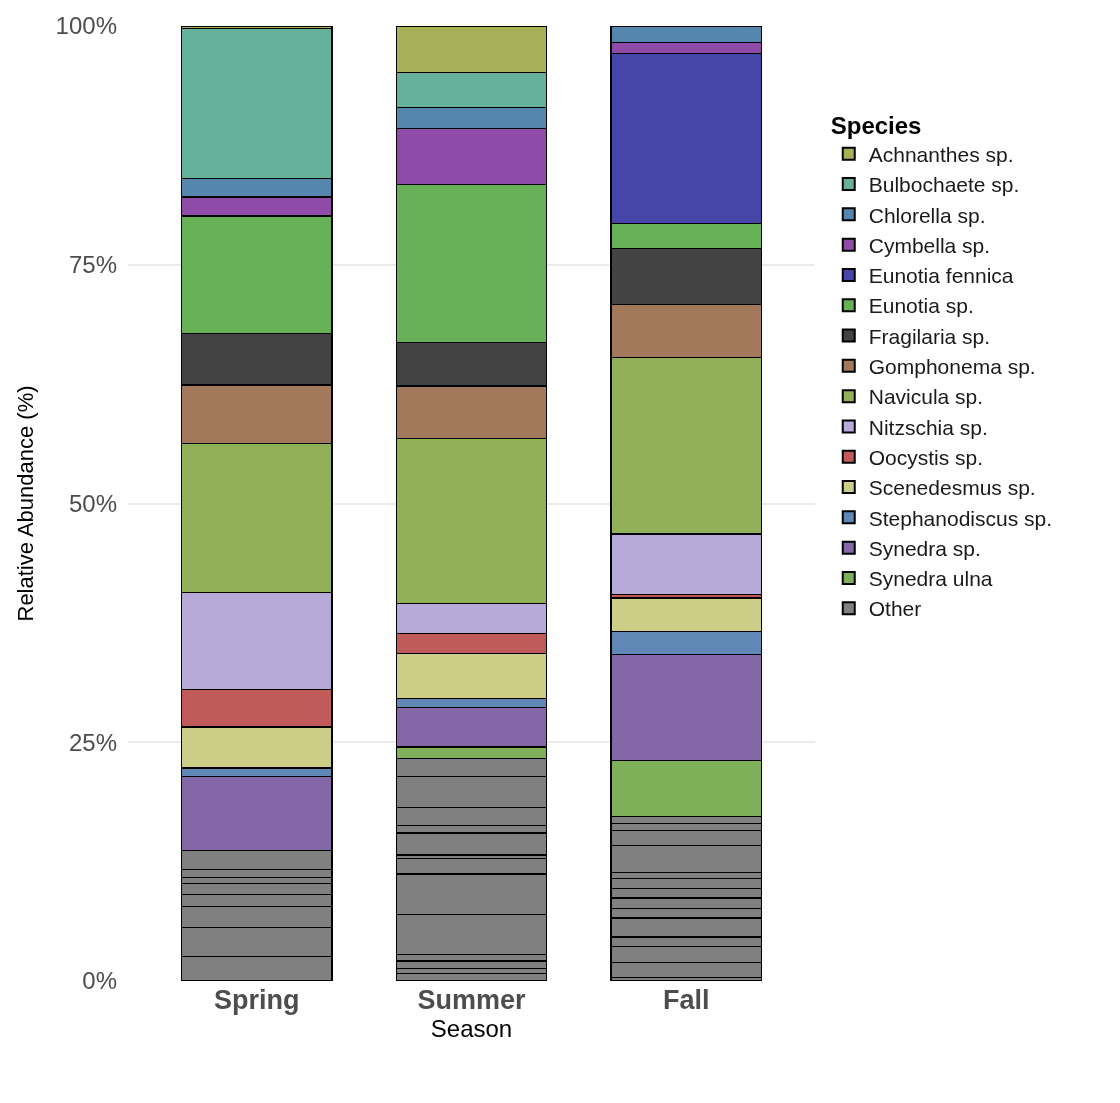 This screenshot has width=1120, height=1103. What do you see at coordinates (930, 579) in the screenshot?
I see `legend-label: Synedra ulna` at bounding box center [930, 579].